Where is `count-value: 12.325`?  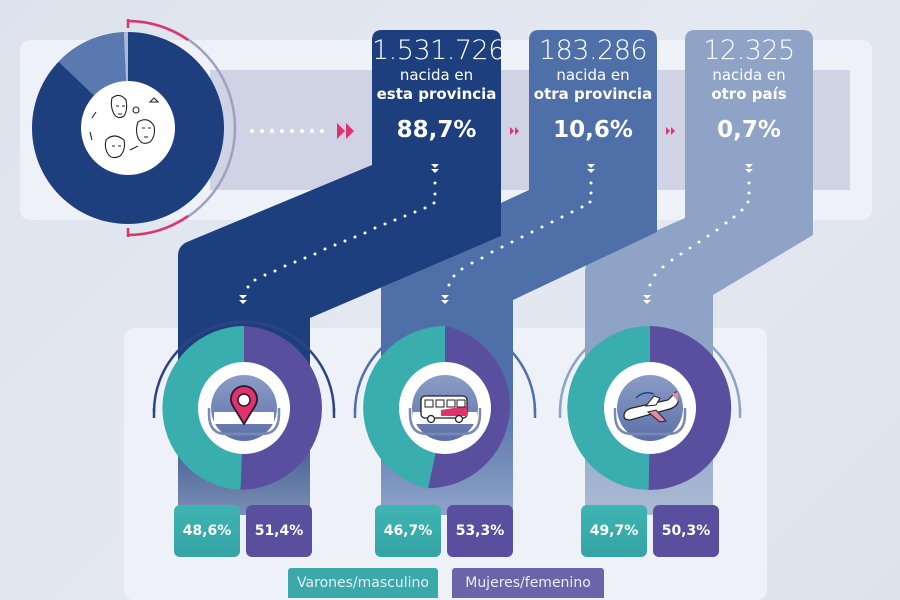 count-value: 12.325 is located at coordinates (749, 50).